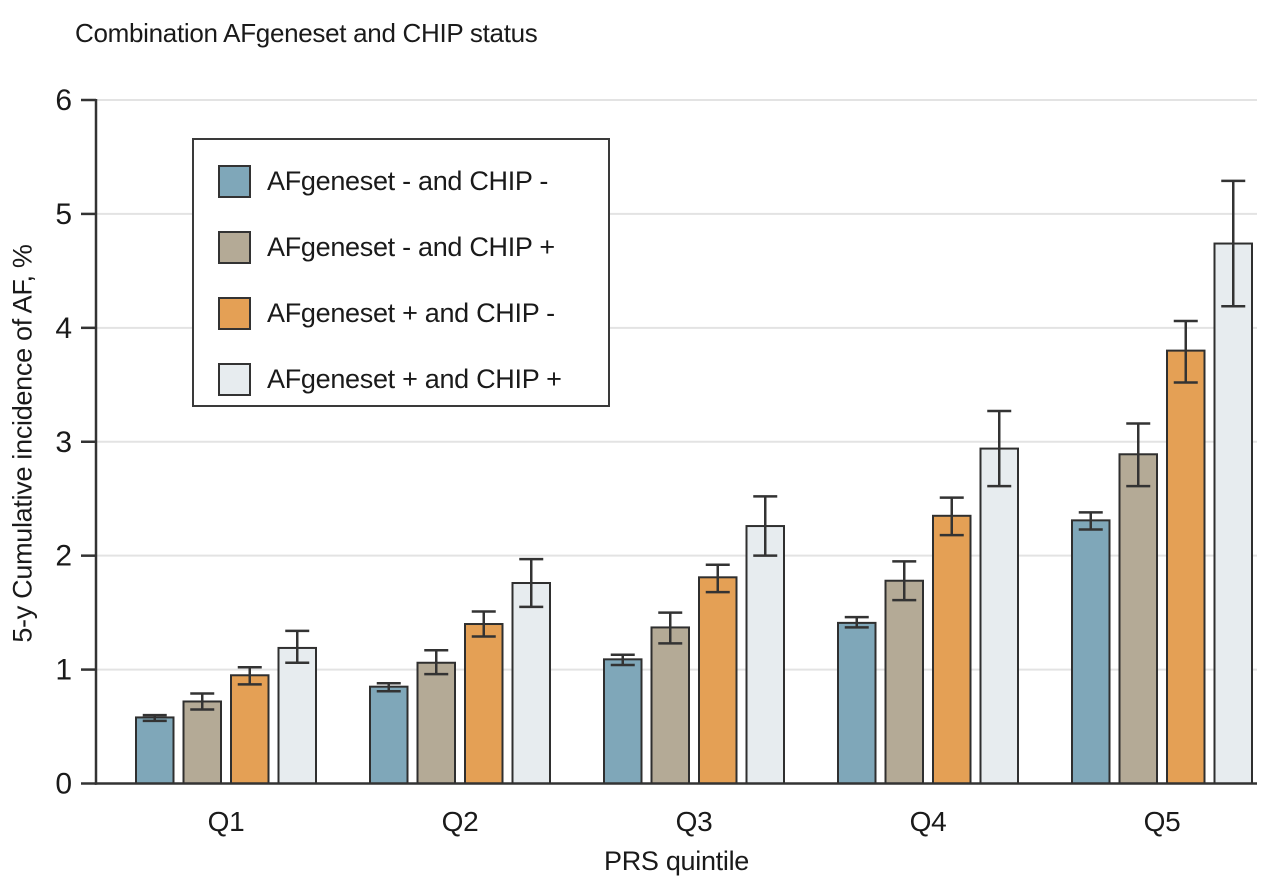  Describe the element at coordinates (460, 821) in the screenshot. I see `x-category-label: Q2` at that location.